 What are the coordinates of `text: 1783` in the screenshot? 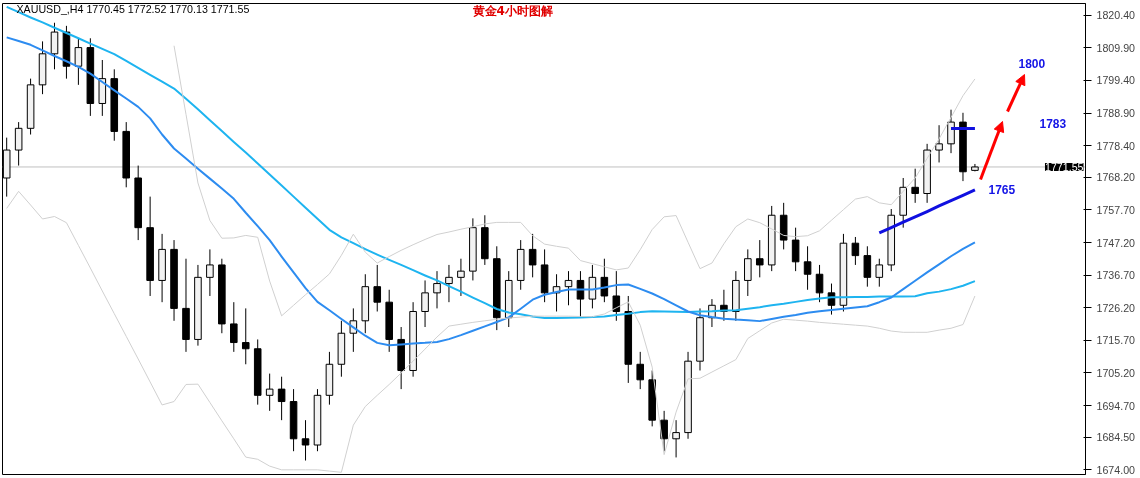 It's located at (1053, 124).